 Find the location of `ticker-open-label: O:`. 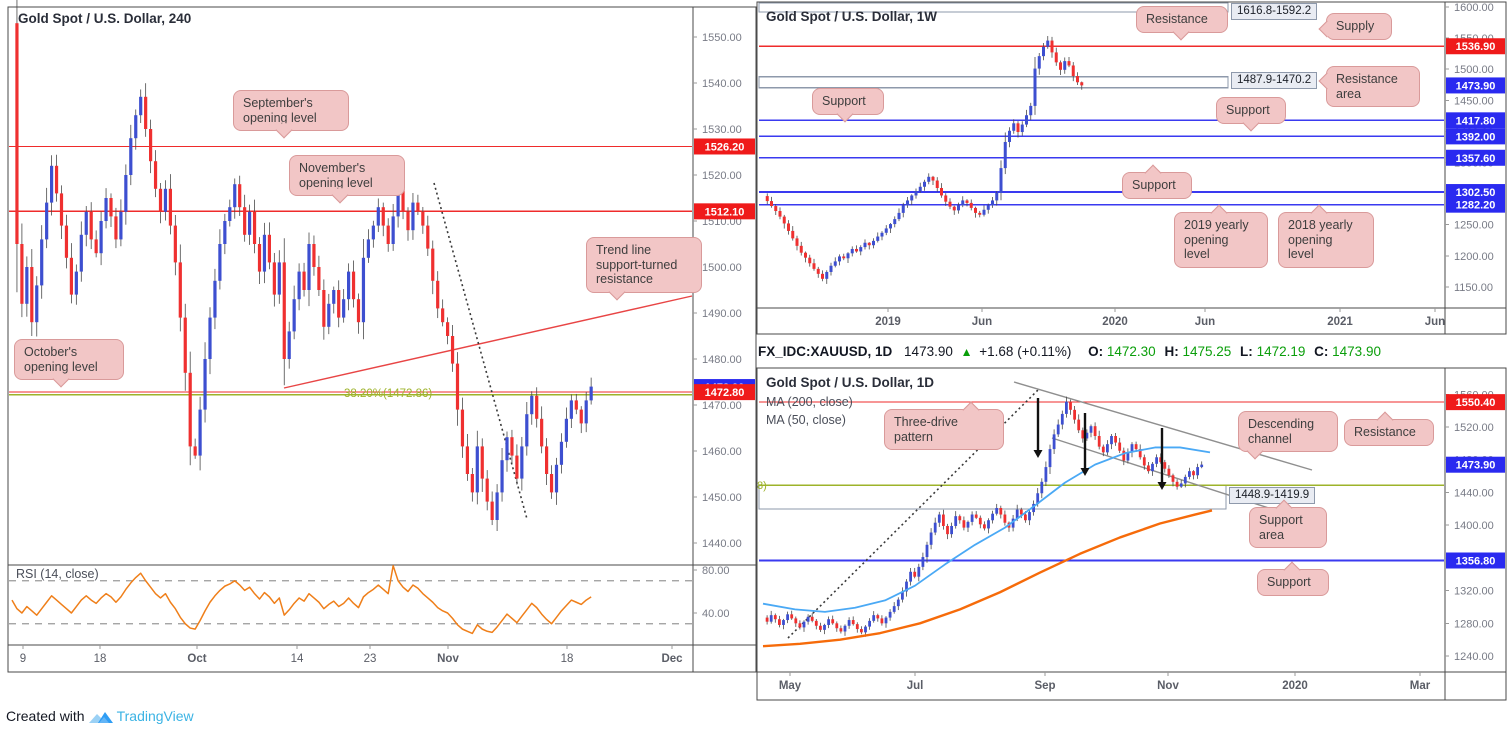

ticker-open-label: O: is located at coordinates (1096, 351).